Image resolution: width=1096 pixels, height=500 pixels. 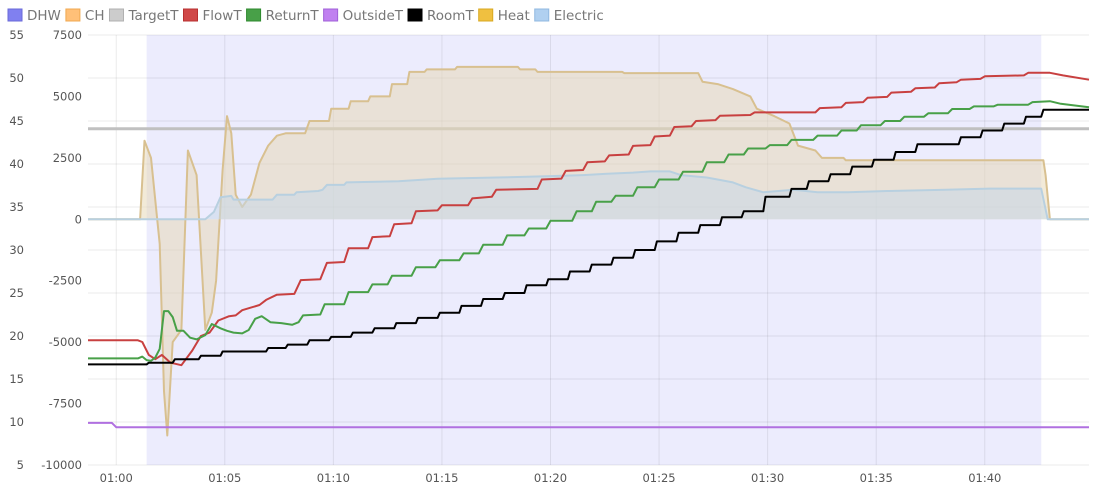 I want to click on y-right-tick-label: 2500, so click(x=67, y=158).